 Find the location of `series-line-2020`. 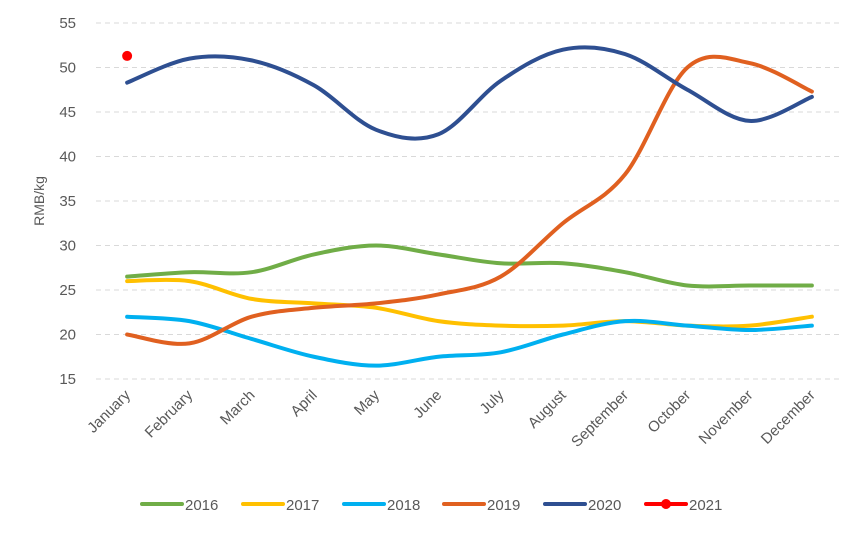

series-line-2020 is located at coordinates (469, 93).